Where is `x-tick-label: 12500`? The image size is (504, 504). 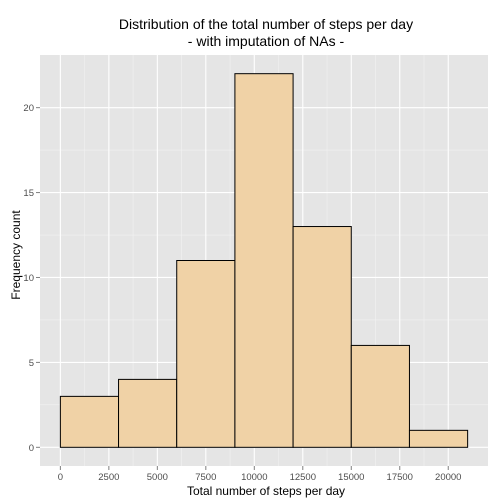 x-tick-label: 12500 is located at coordinates (303, 477).